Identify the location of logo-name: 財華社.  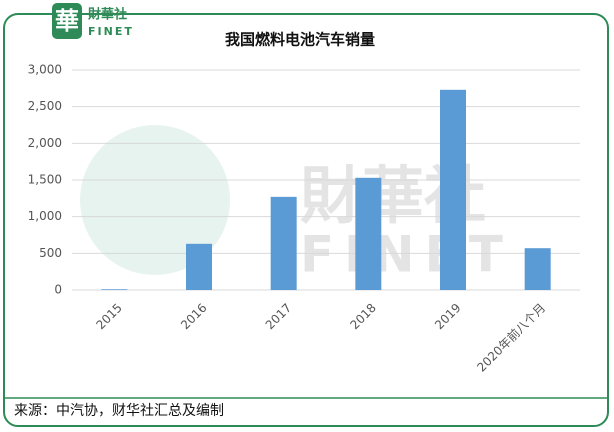
(107, 15).